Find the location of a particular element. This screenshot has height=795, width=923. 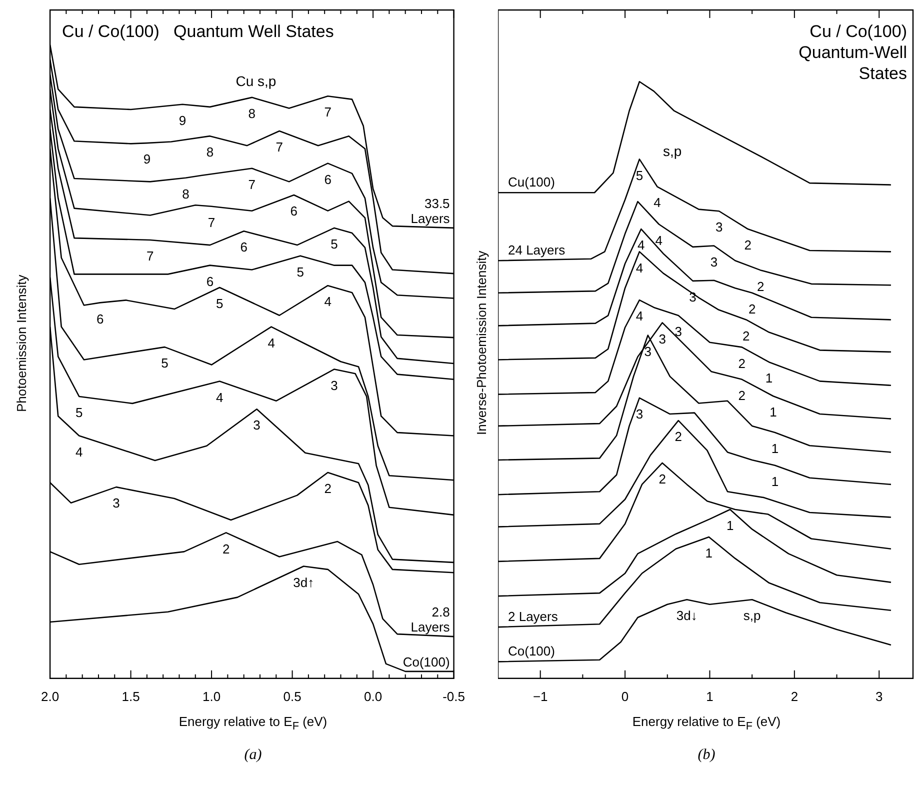

annotation: Cu(100) is located at coordinates (531, 182).